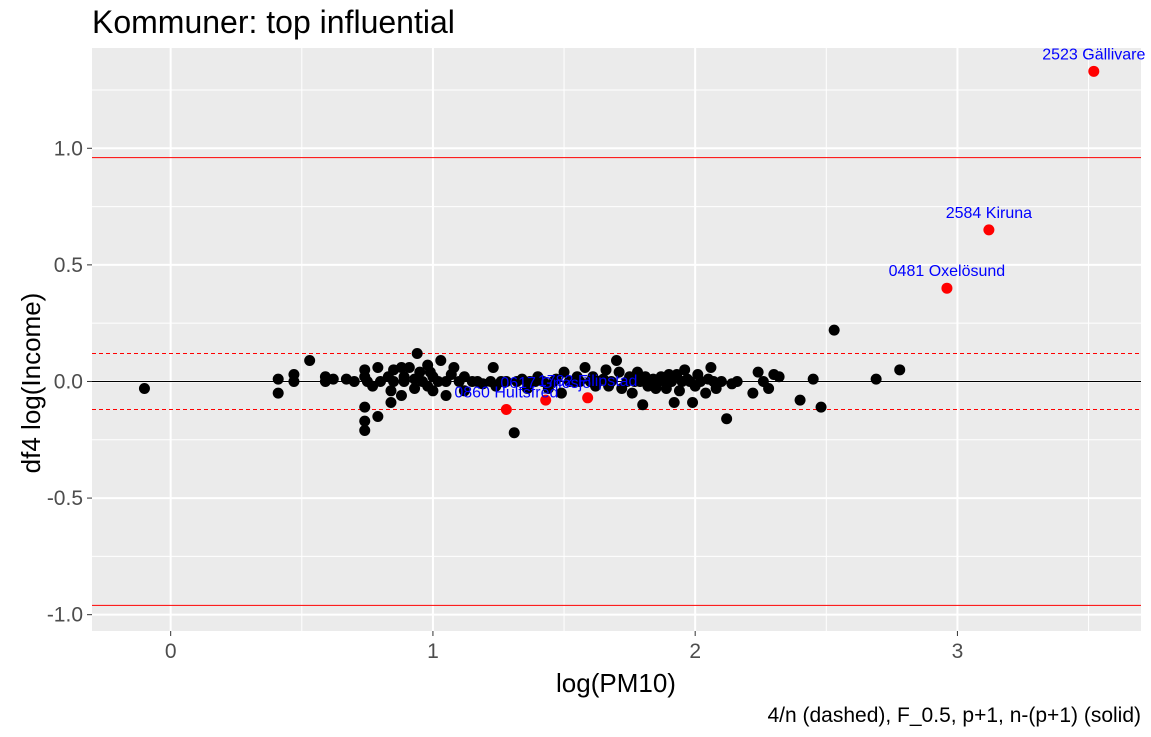 This screenshot has width=1151, height=737. What do you see at coordinates (68, 265) in the screenshot?
I see `y-tick-label: 0.5` at bounding box center [68, 265].